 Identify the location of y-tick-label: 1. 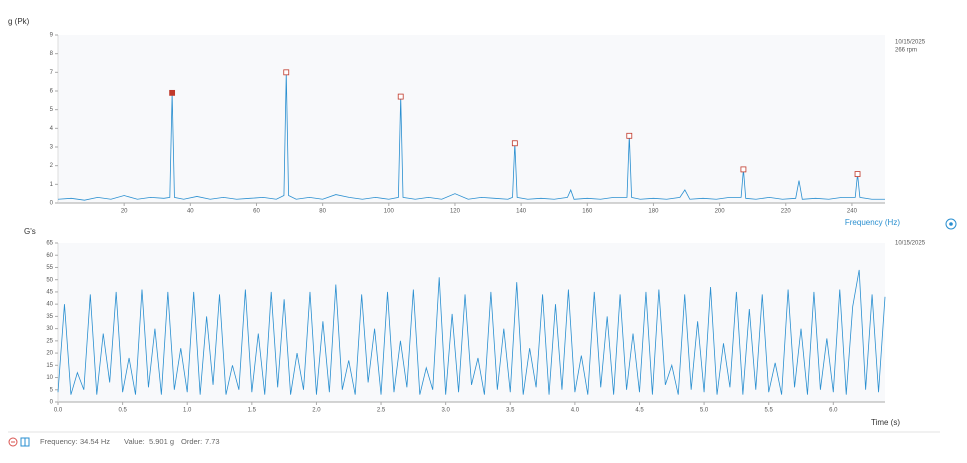
(52, 185).